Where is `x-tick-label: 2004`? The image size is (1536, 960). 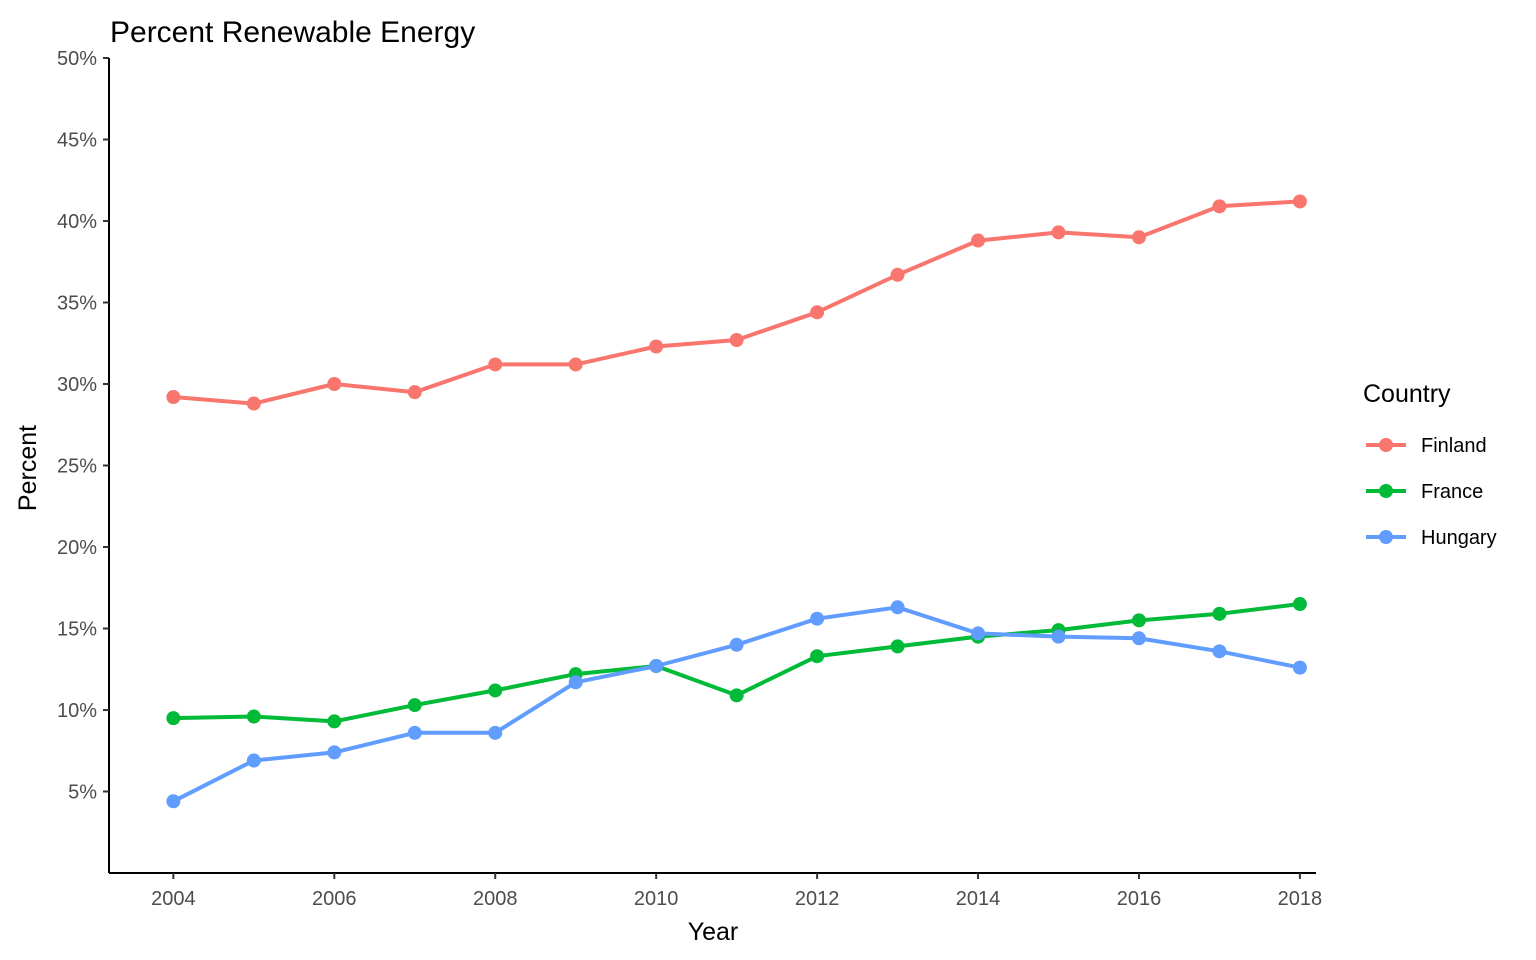
x-tick-label: 2004 is located at coordinates (173, 899).